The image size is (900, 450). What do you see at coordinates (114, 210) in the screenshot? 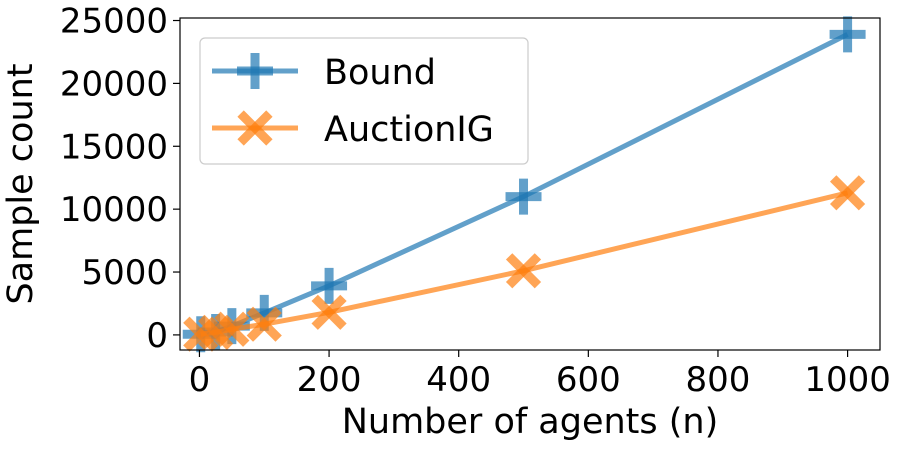
I see `y-tick-label: 10000` at bounding box center [114, 210].